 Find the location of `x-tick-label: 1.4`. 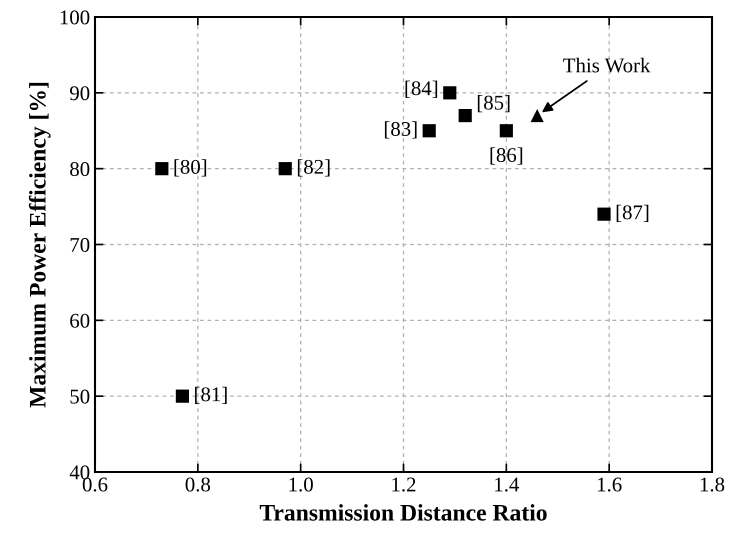

x-tick-label: 1.4 is located at coordinates (507, 485).